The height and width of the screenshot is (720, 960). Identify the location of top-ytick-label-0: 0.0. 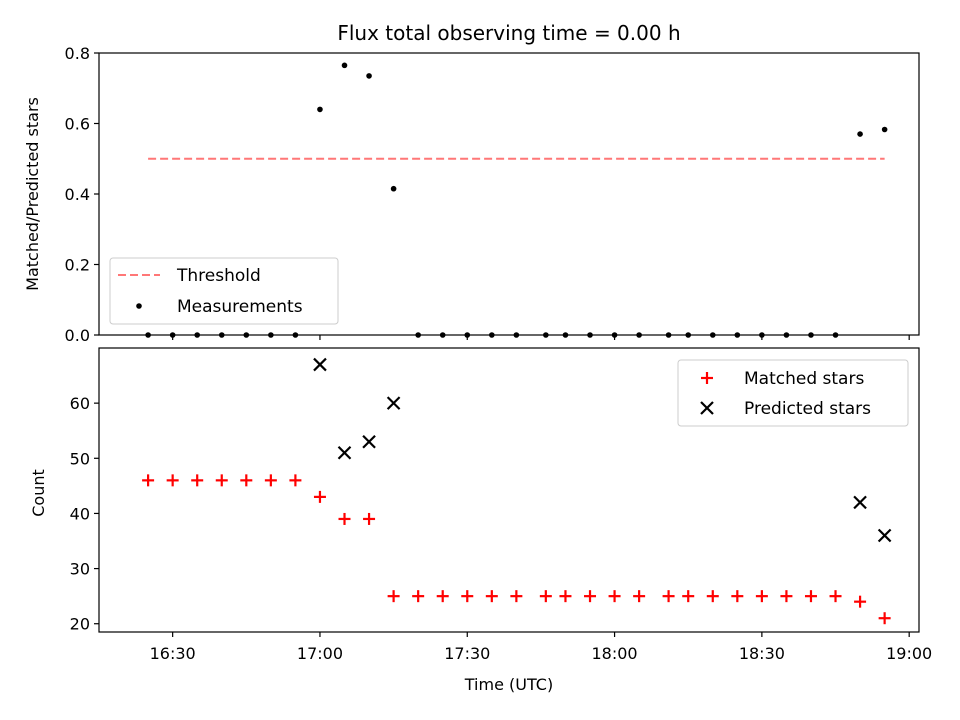
(77, 335).